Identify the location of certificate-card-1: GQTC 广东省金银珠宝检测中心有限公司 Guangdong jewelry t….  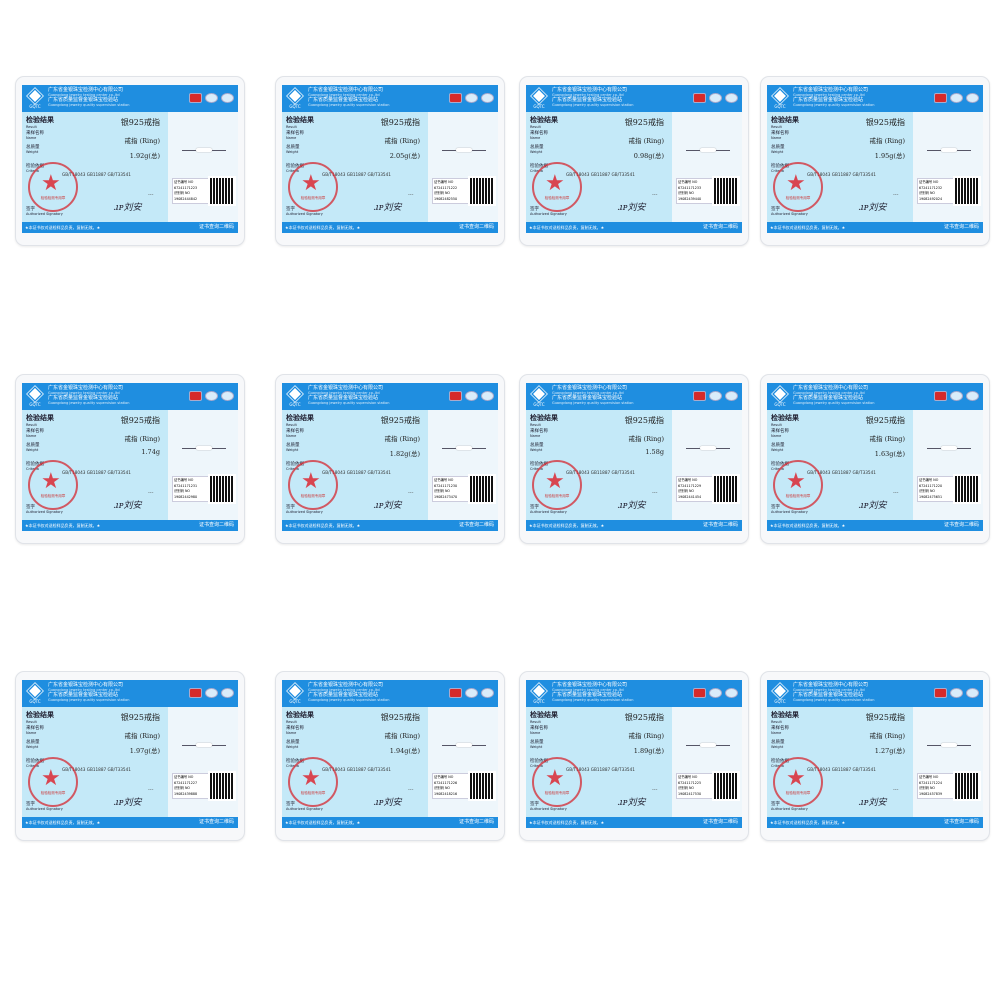
(130, 161).